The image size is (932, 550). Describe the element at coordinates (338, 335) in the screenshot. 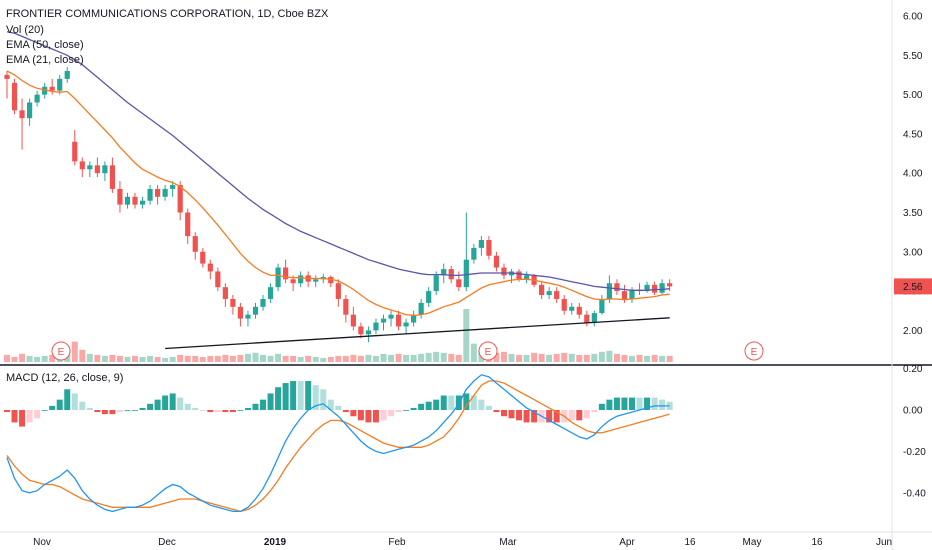

I see `volume-bars` at that location.